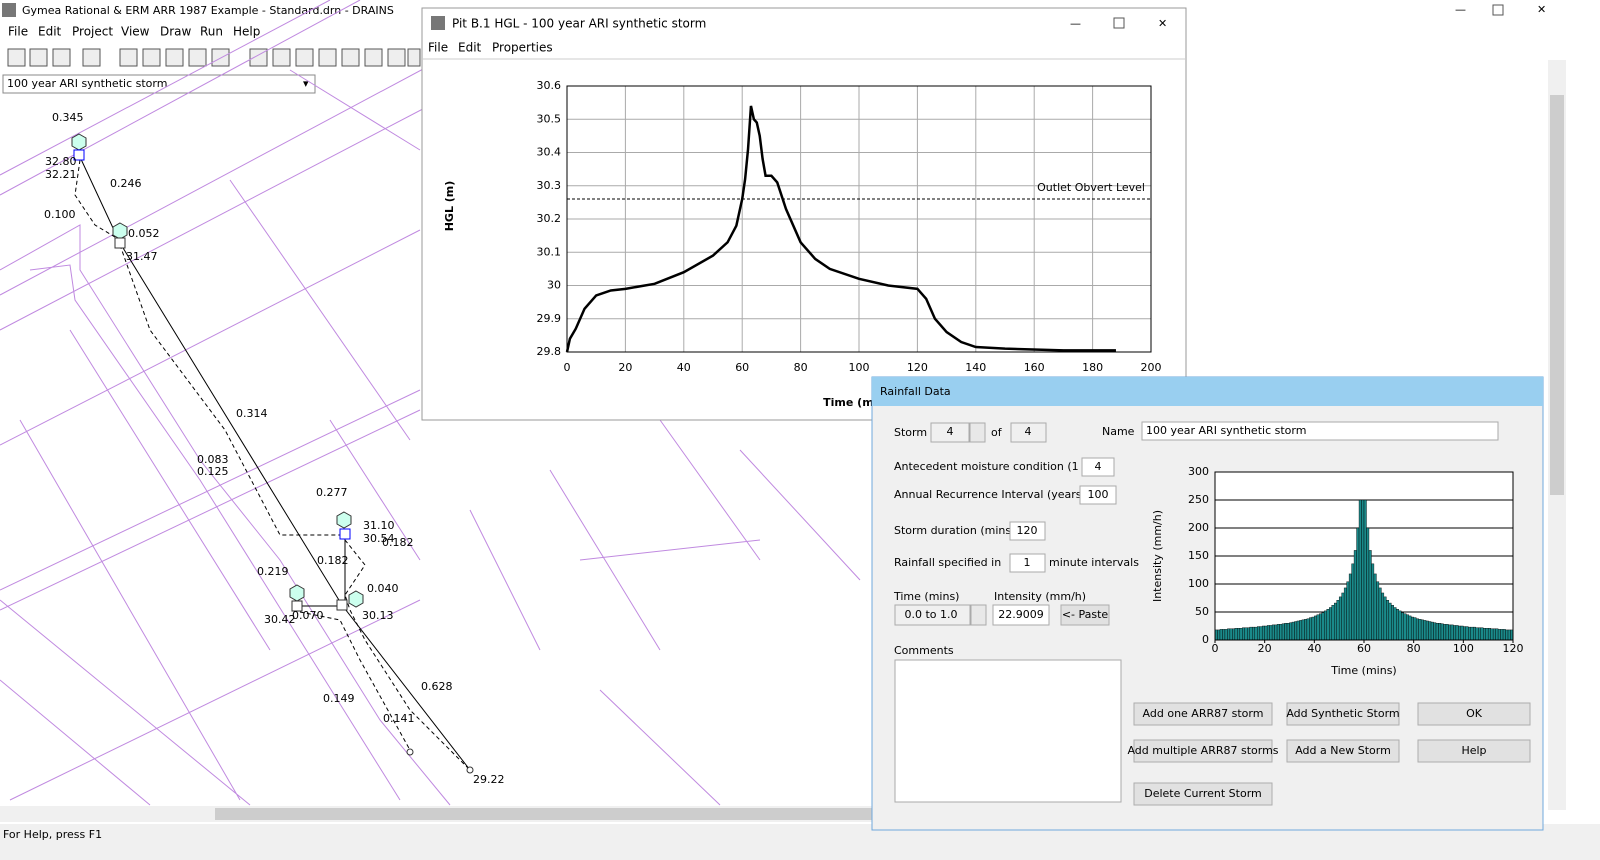 This screenshot has height=860, width=1600. What do you see at coordinates (92, 32) in the screenshot?
I see `menu-item: Project` at bounding box center [92, 32].